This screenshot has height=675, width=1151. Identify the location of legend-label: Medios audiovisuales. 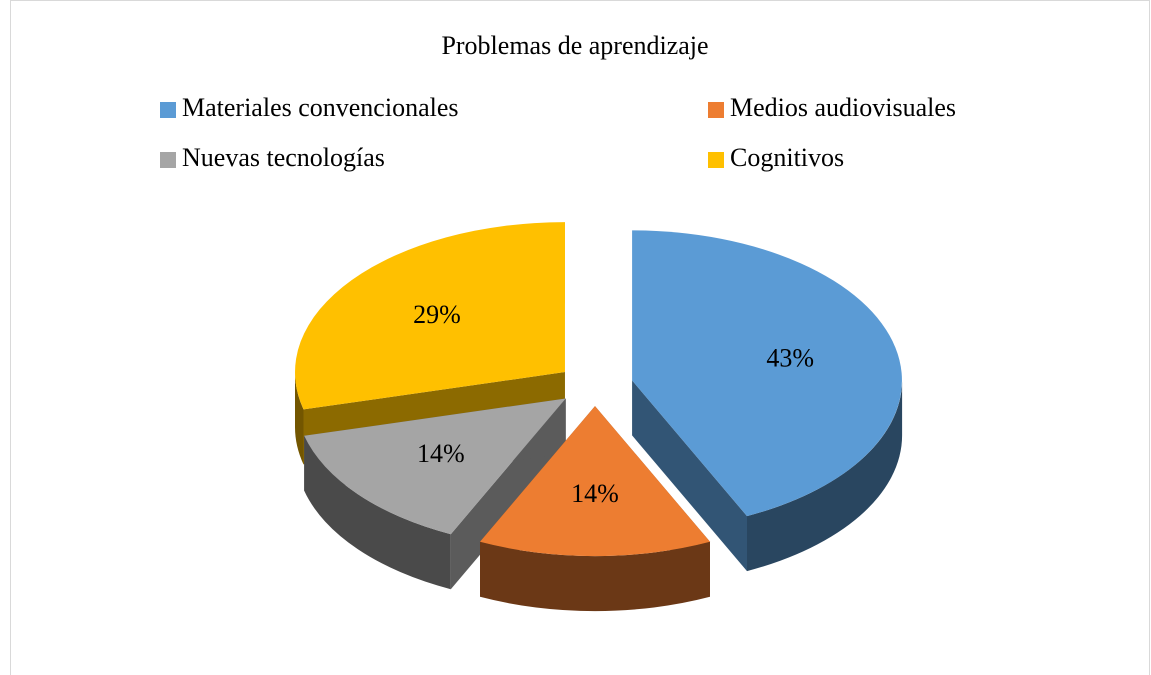
(843, 107).